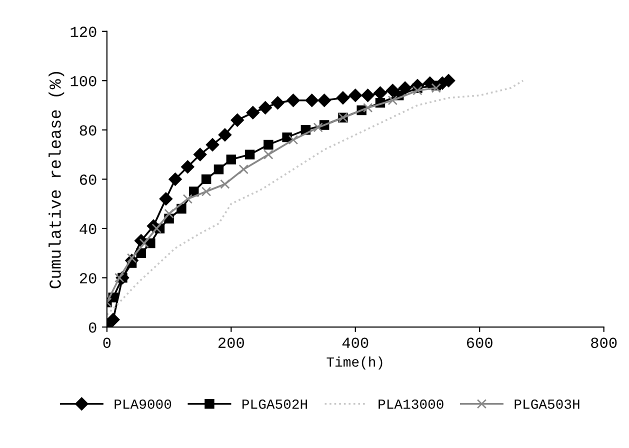 The width and height of the screenshot is (629, 448). What do you see at coordinates (88, 179) in the screenshot?
I see `y-tick-label: 60` at bounding box center [88, 179].